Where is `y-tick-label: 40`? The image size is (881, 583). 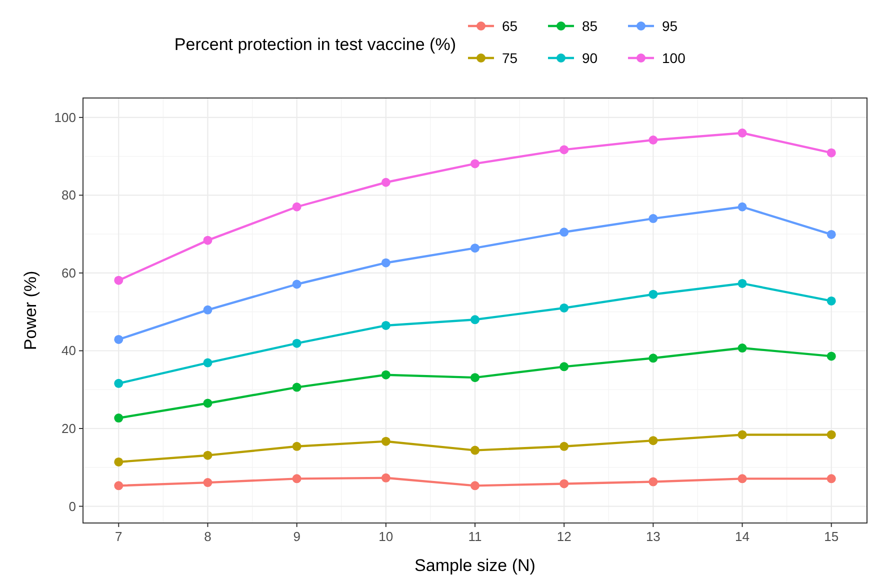
y-tick-label: 40 is located at coordinates (69, 350).